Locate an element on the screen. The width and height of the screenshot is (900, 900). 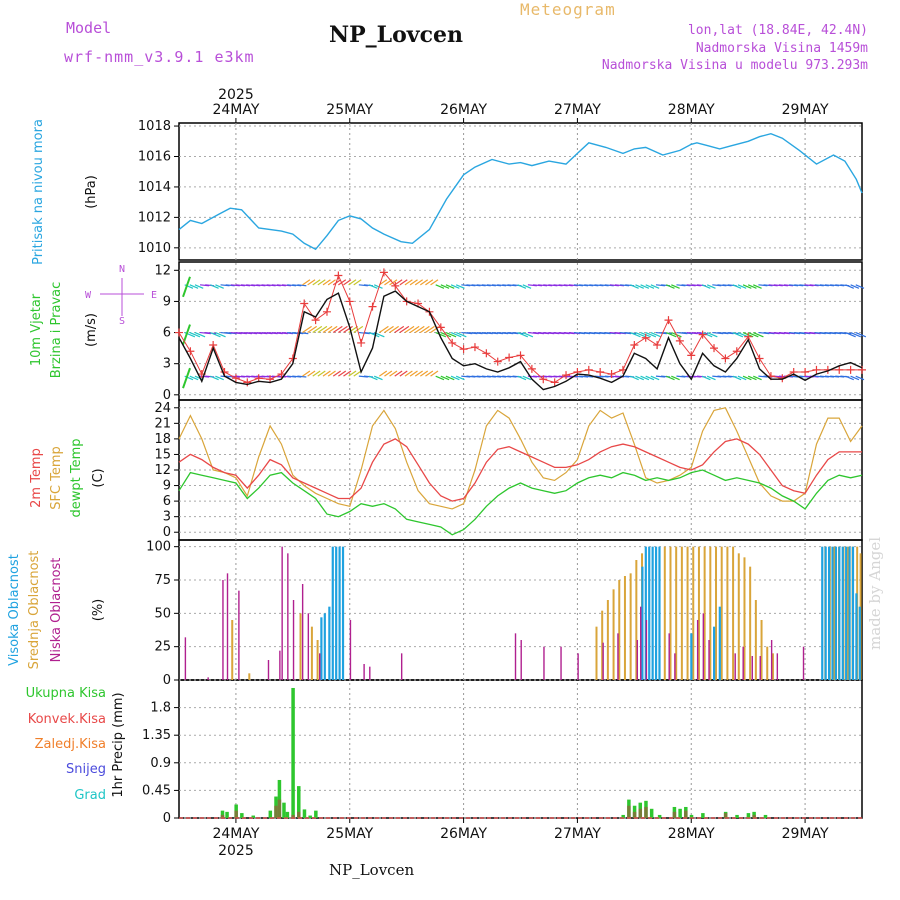
footer-station: NP_Lovcen is located at coordinates (372, 870).